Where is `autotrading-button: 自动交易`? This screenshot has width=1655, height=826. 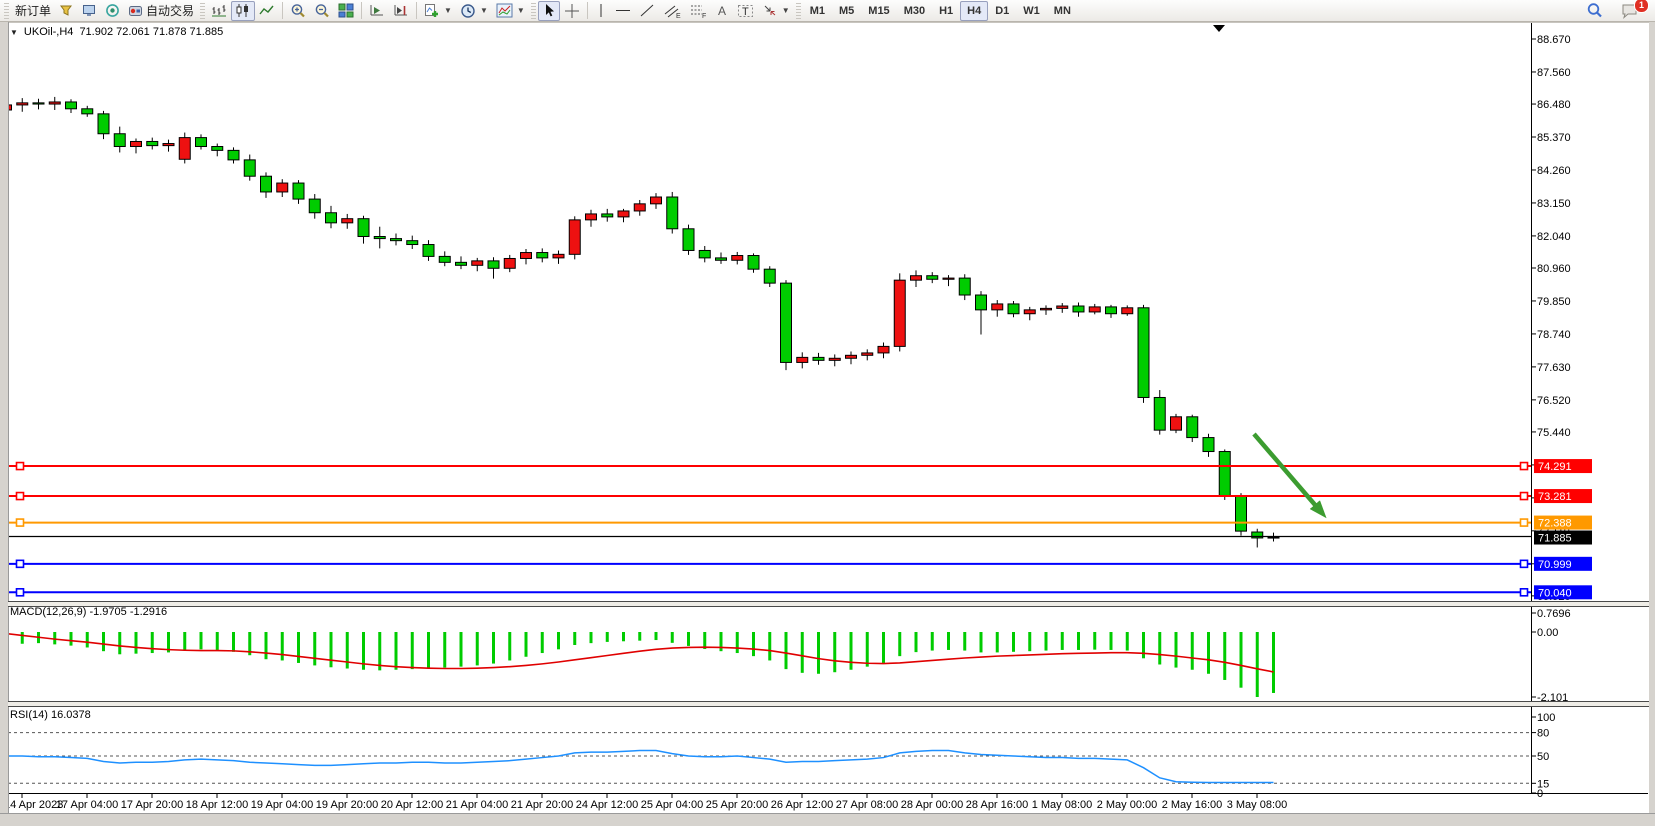 autotrading-button: 自动交易 is located at coordinates (161, 11).